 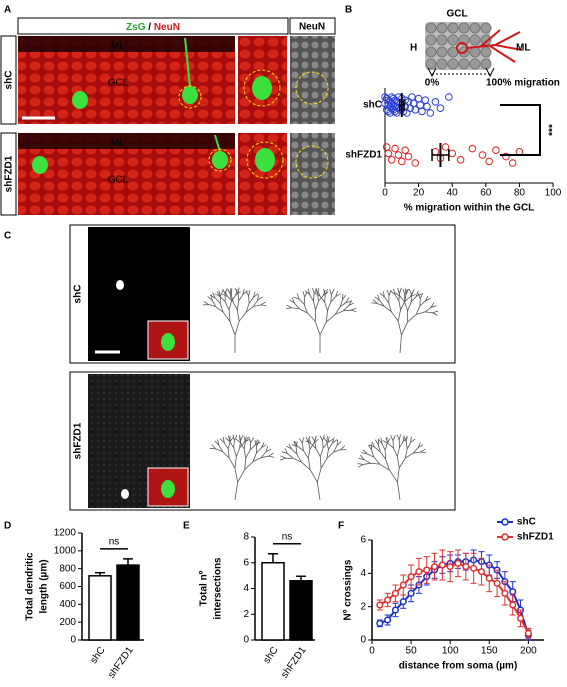 What do you see at coordinates (523, 83) in the screenshot?
I see `schematic-end: 100% migration` at bounding box center [523, 83].